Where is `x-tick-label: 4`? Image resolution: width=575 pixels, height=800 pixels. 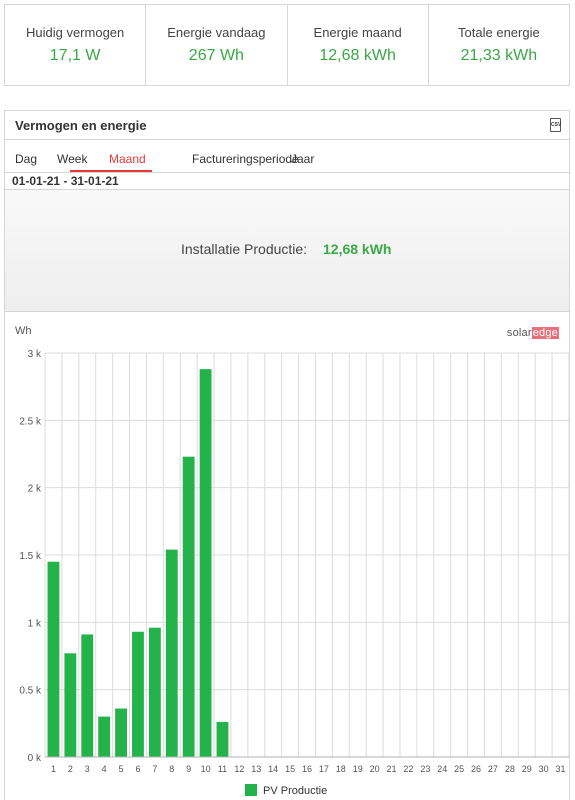 x-tick-label: 4 is located at coordinates (104, 769).